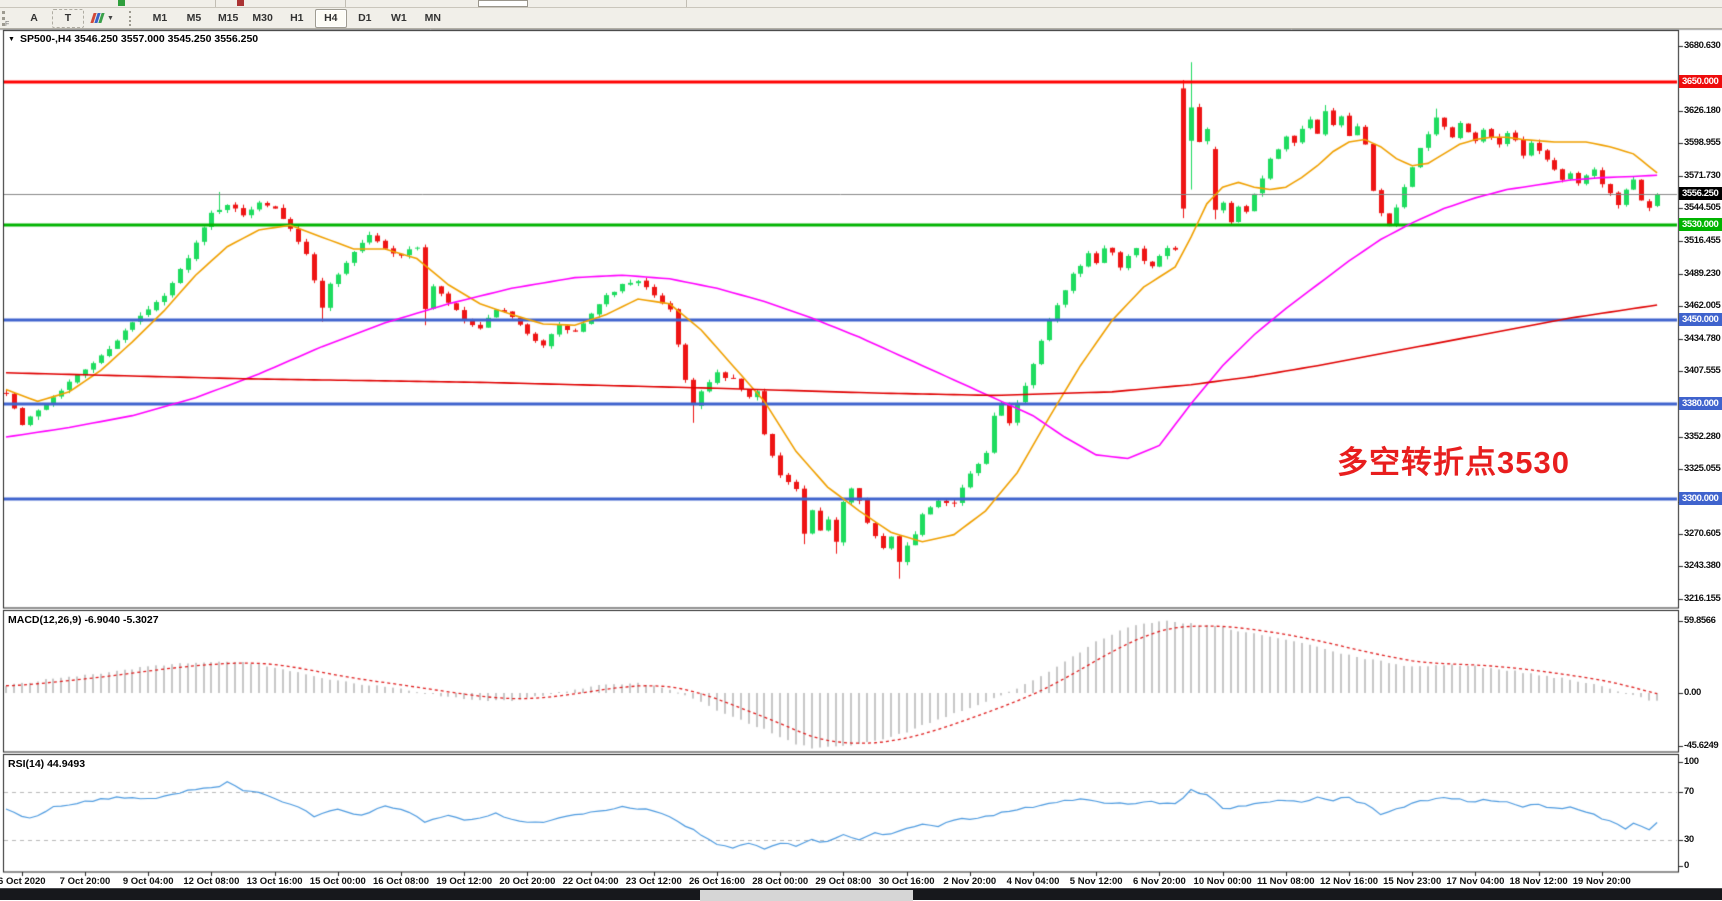  Describe the element at coordinates (83, 620) in the screenshot. I see `macd-indicator-label: MACD(12,26,9) -6.9040 -5.3027` at that location.